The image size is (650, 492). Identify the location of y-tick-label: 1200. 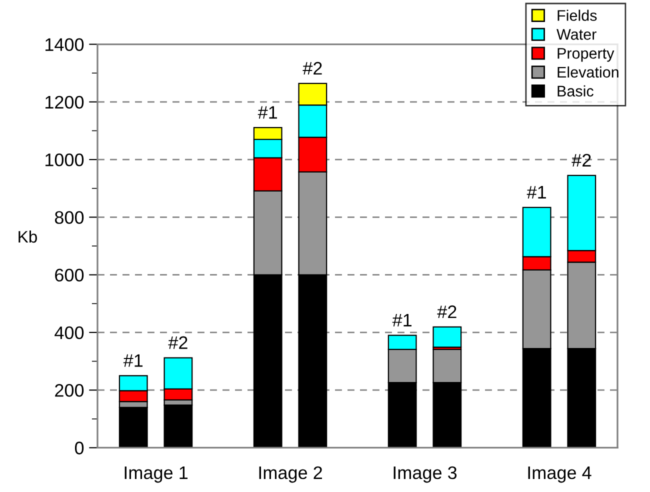
(65, 102).